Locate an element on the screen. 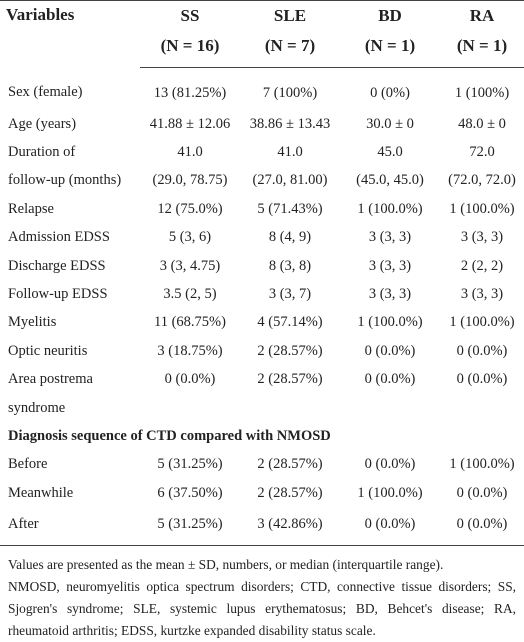  cell: 7 (100%) is located at coordinates (290, 92).